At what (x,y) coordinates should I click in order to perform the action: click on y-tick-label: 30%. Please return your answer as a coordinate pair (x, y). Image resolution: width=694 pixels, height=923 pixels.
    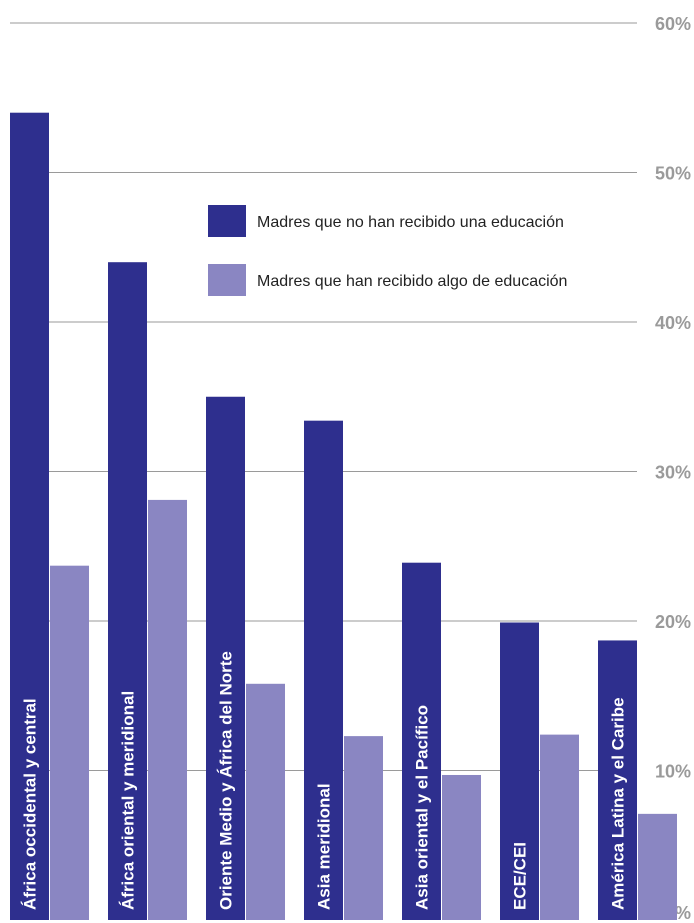
    Looking at the image, I should click on (673, 473).